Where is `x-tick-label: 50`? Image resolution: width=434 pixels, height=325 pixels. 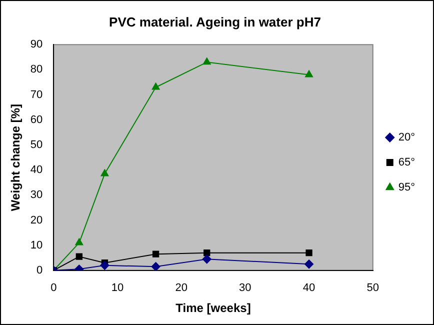 x-tick-label: 50 is located at coordinates (372, 288).